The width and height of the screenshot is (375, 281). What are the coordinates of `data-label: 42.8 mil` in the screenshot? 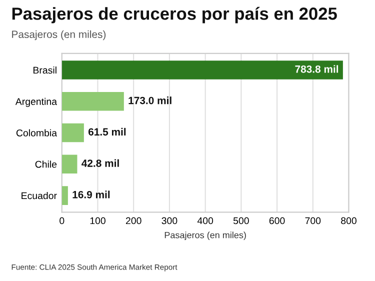 It's located at (100, 163).